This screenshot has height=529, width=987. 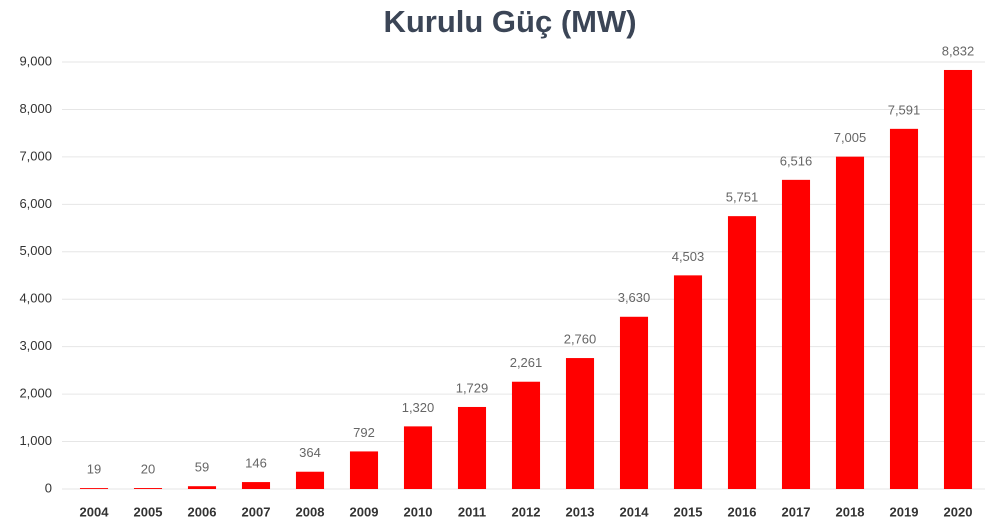 What do you see at coordinates (35, 250) in the screenshot?
I see `y-tick-label: 5,000` at bounding box center [35, 250].